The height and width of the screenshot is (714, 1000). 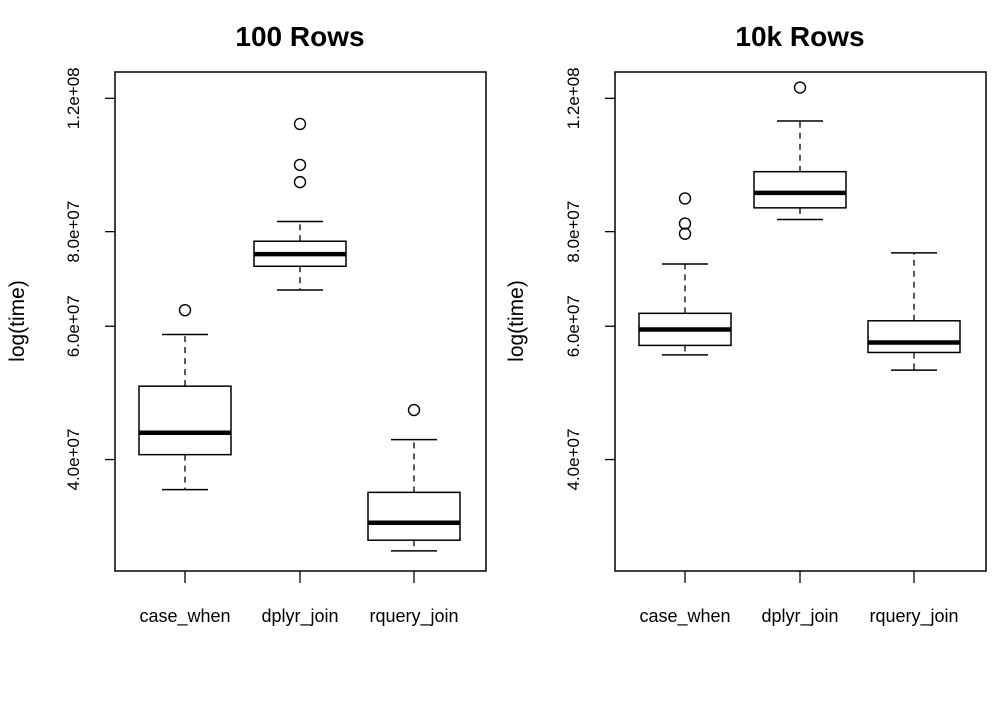 What do you see at coordinates (799, 36) in the screenshot?
I see `chart-title: 10k Rows` at bounding box center [799, 36].